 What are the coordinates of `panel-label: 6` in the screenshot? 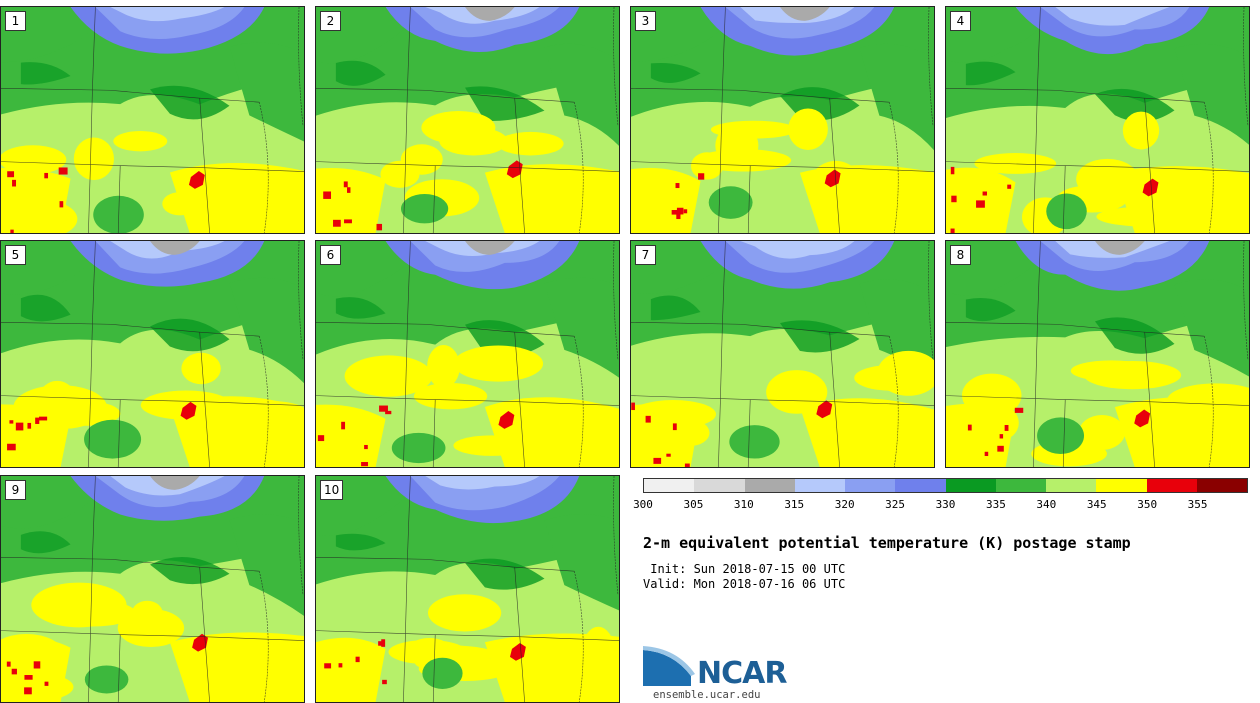 It's located at (330, 255).